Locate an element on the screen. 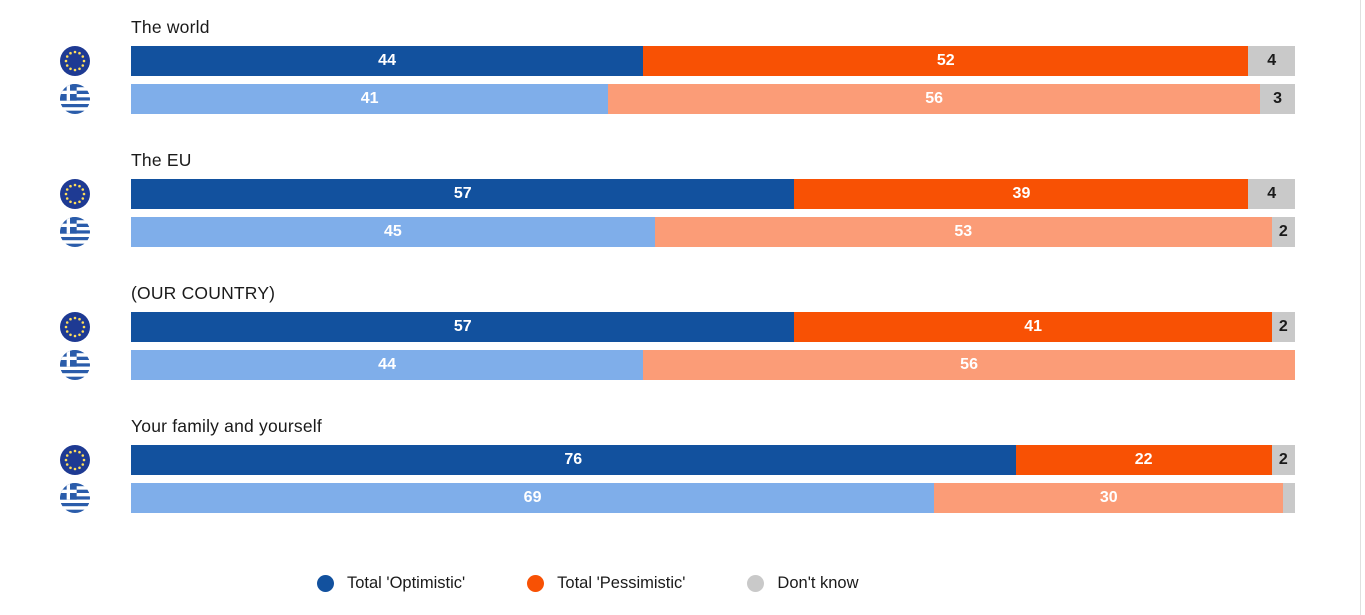  bar-segment-dont_know is located at coordinates (1289, 498).